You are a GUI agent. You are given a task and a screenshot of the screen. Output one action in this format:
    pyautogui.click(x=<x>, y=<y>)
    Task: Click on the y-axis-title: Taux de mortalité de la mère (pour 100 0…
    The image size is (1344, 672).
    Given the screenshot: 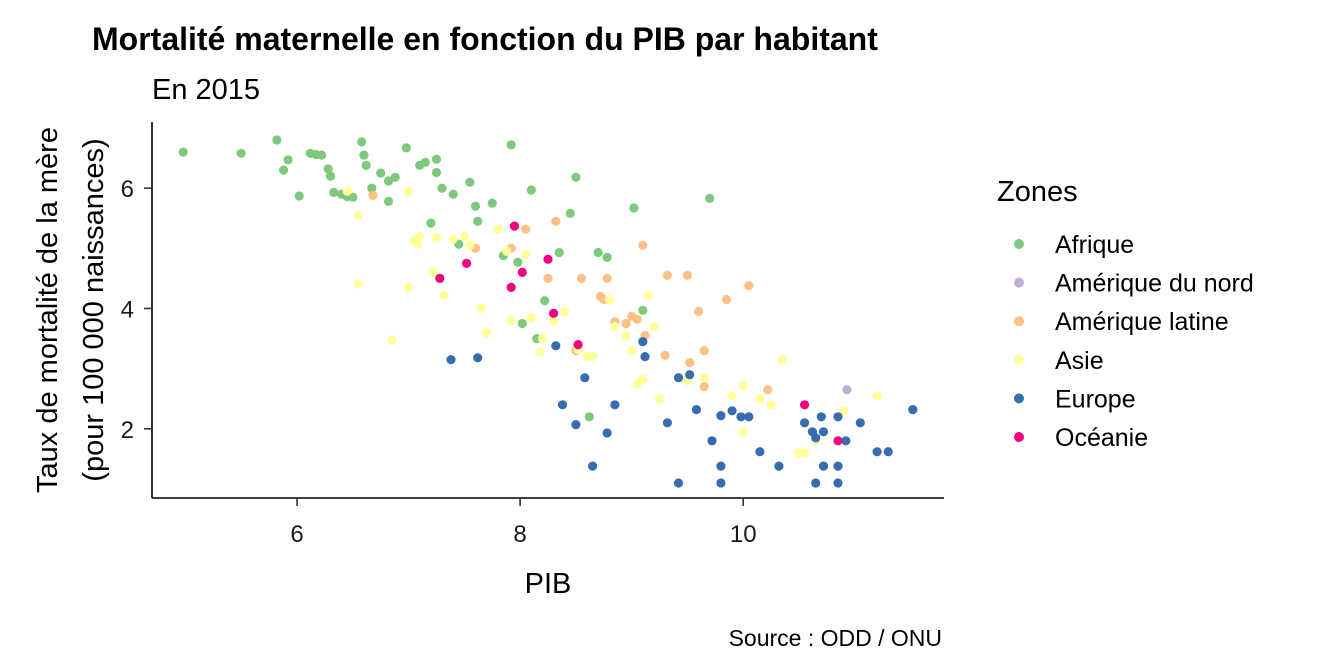 What is the action you would take?
    pyautogui.click(x=71, y=310)
    